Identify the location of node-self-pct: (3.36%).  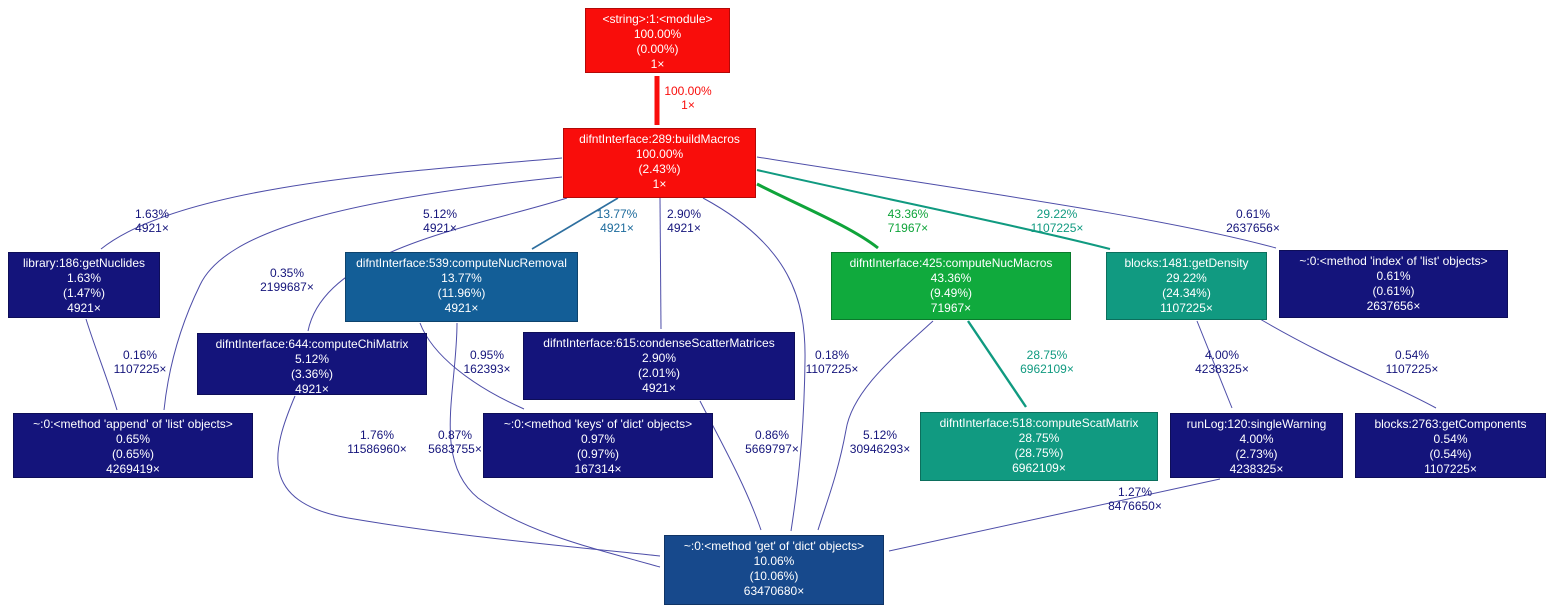
(312, 374).